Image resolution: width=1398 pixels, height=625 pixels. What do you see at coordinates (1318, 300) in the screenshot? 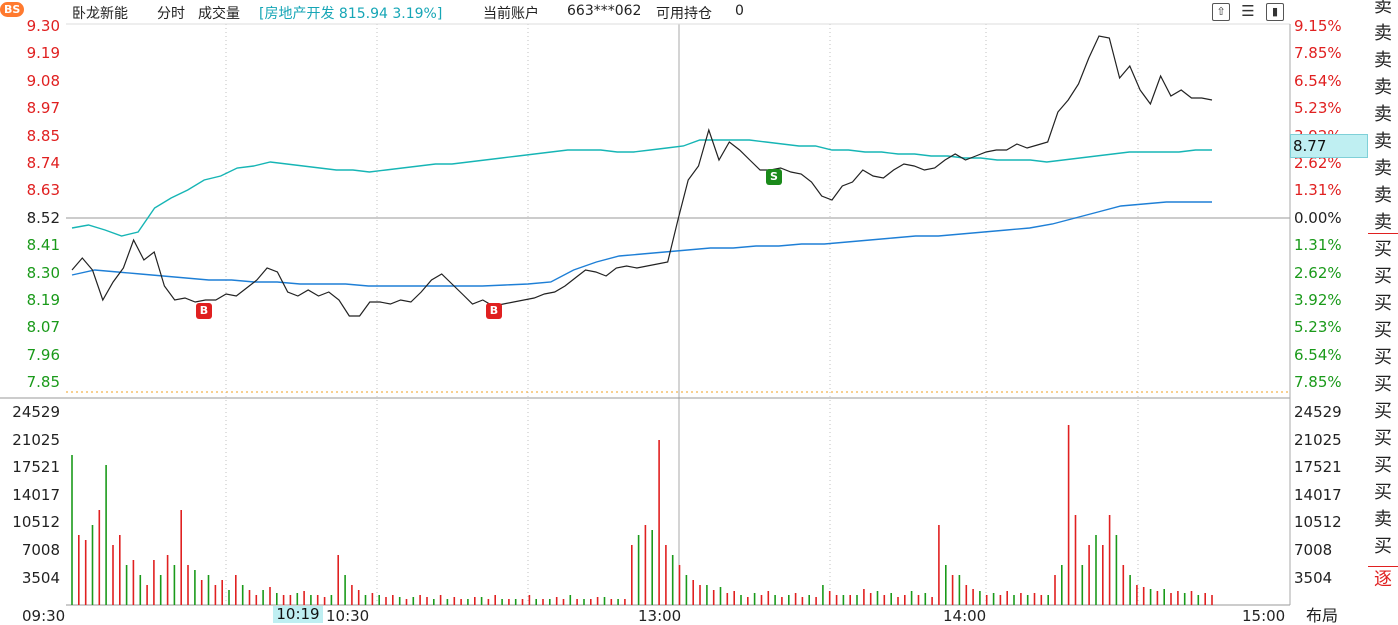
I see `pct-tick-label: 3.92%` at bounding box center [1318, 300].